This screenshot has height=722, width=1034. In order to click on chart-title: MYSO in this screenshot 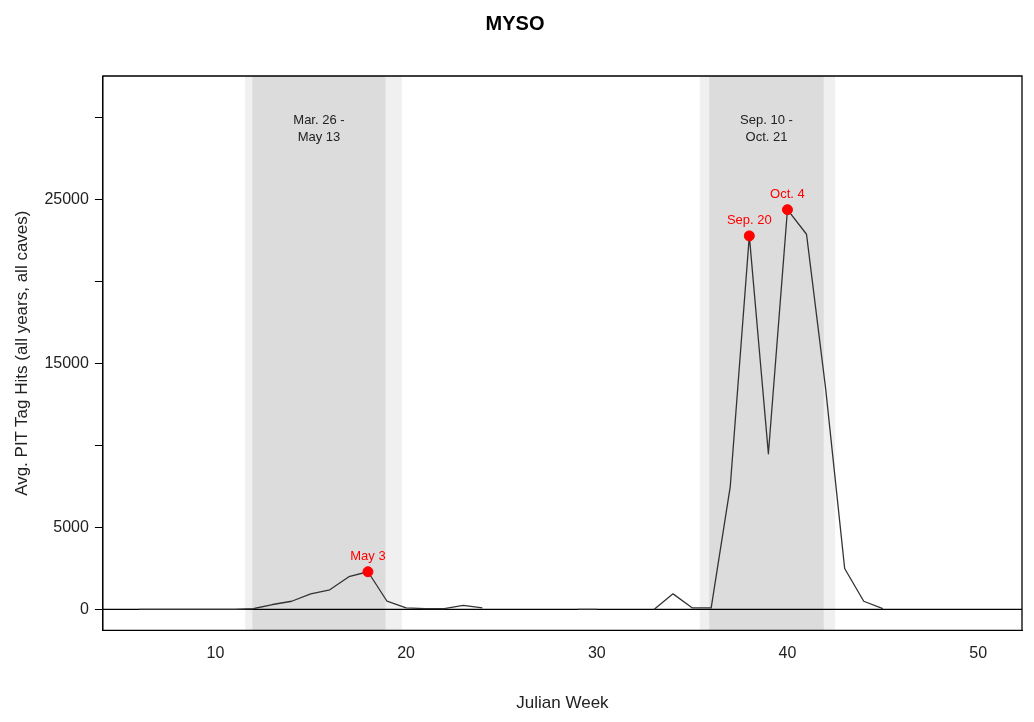, I will do `click(515, 22)`.